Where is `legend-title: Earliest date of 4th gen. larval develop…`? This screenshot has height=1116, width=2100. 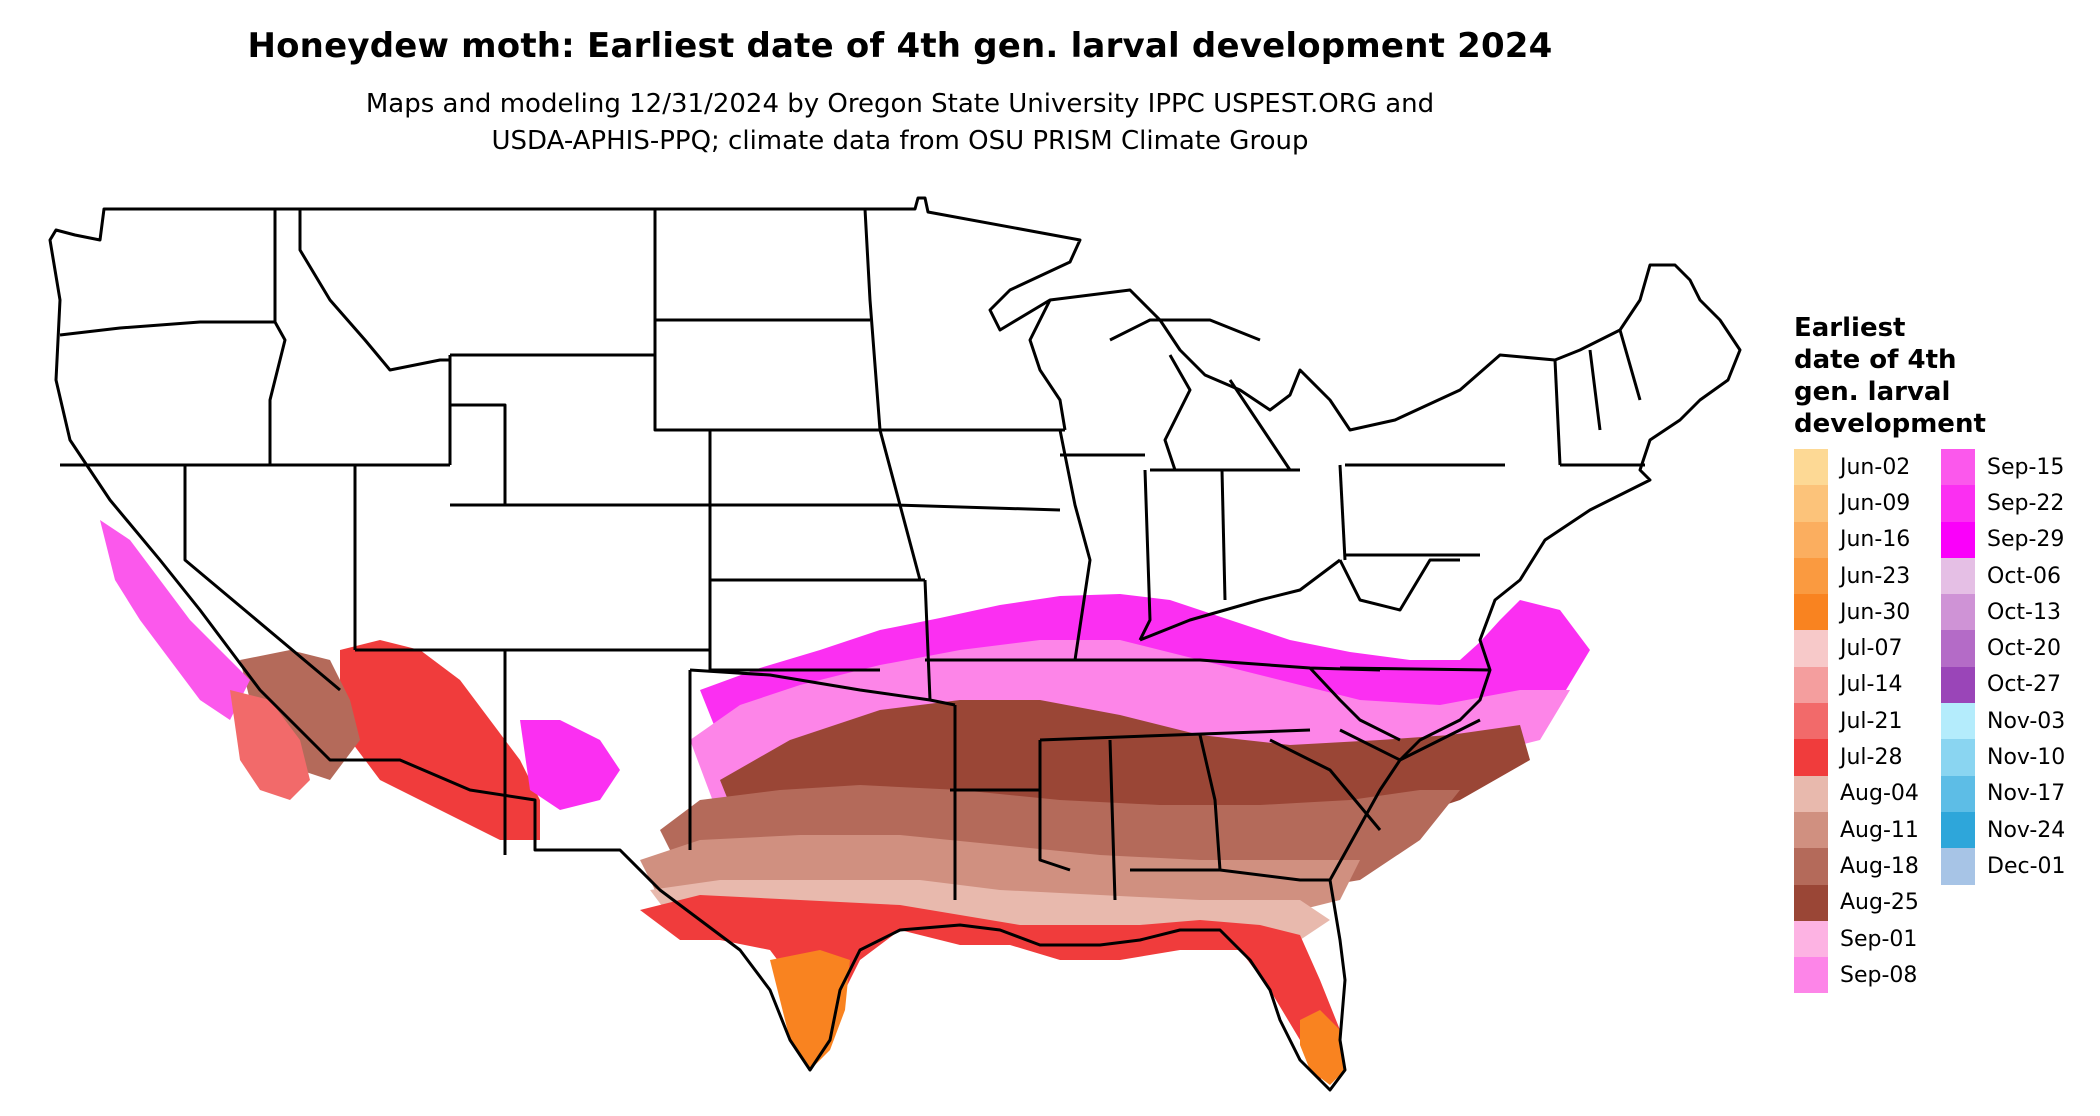 legend-title: Earliest date of 4th gen. larval develop… is located at coordinates (1924, 376).